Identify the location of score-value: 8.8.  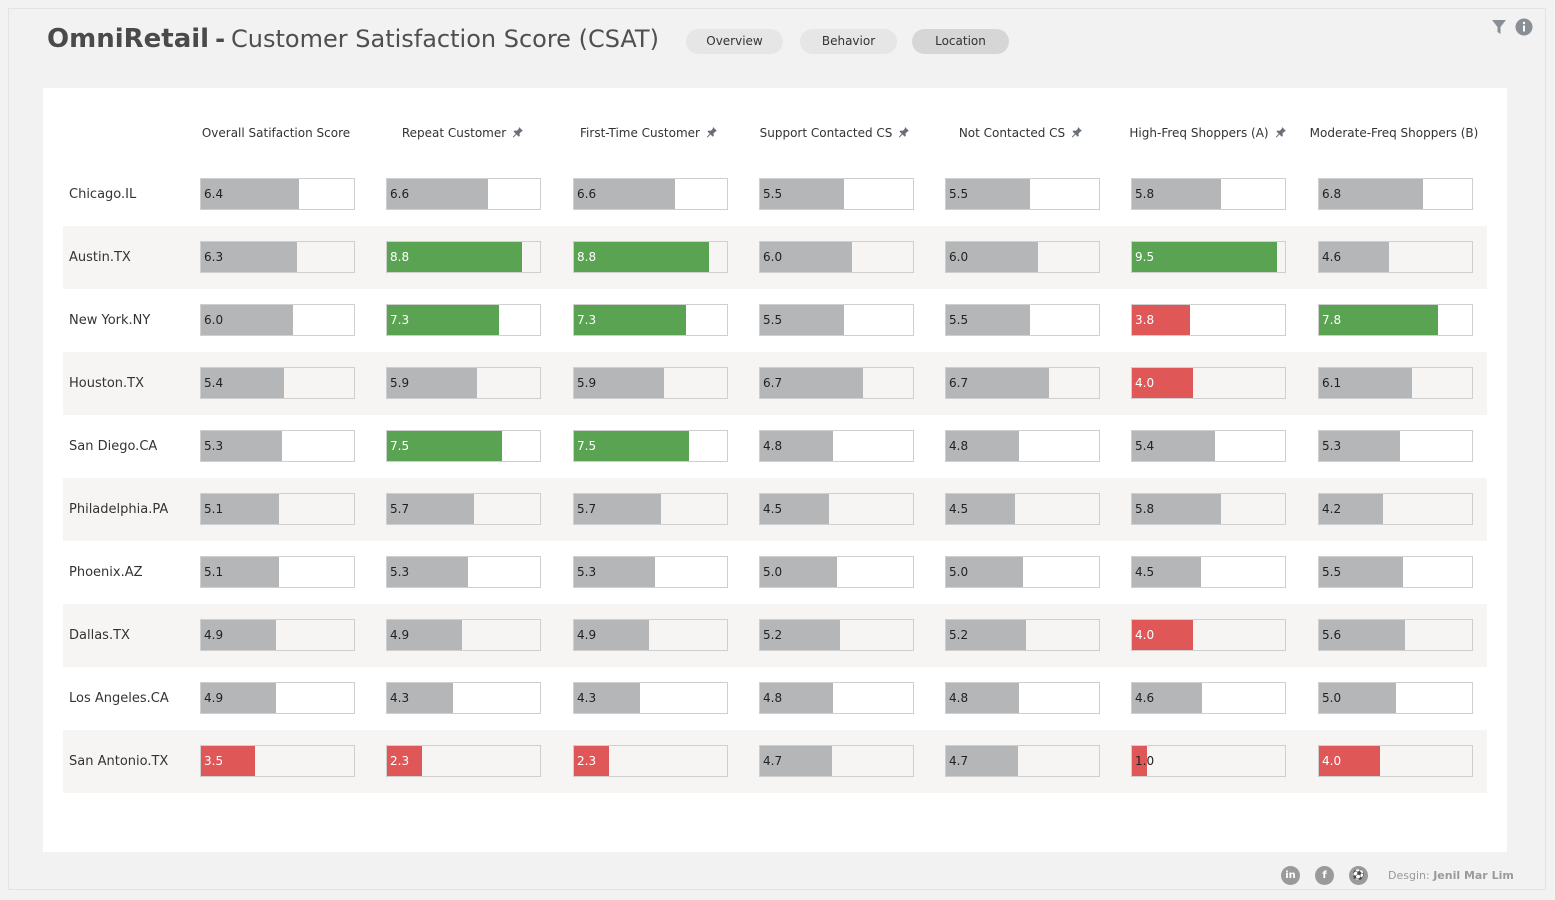
(587, 257).